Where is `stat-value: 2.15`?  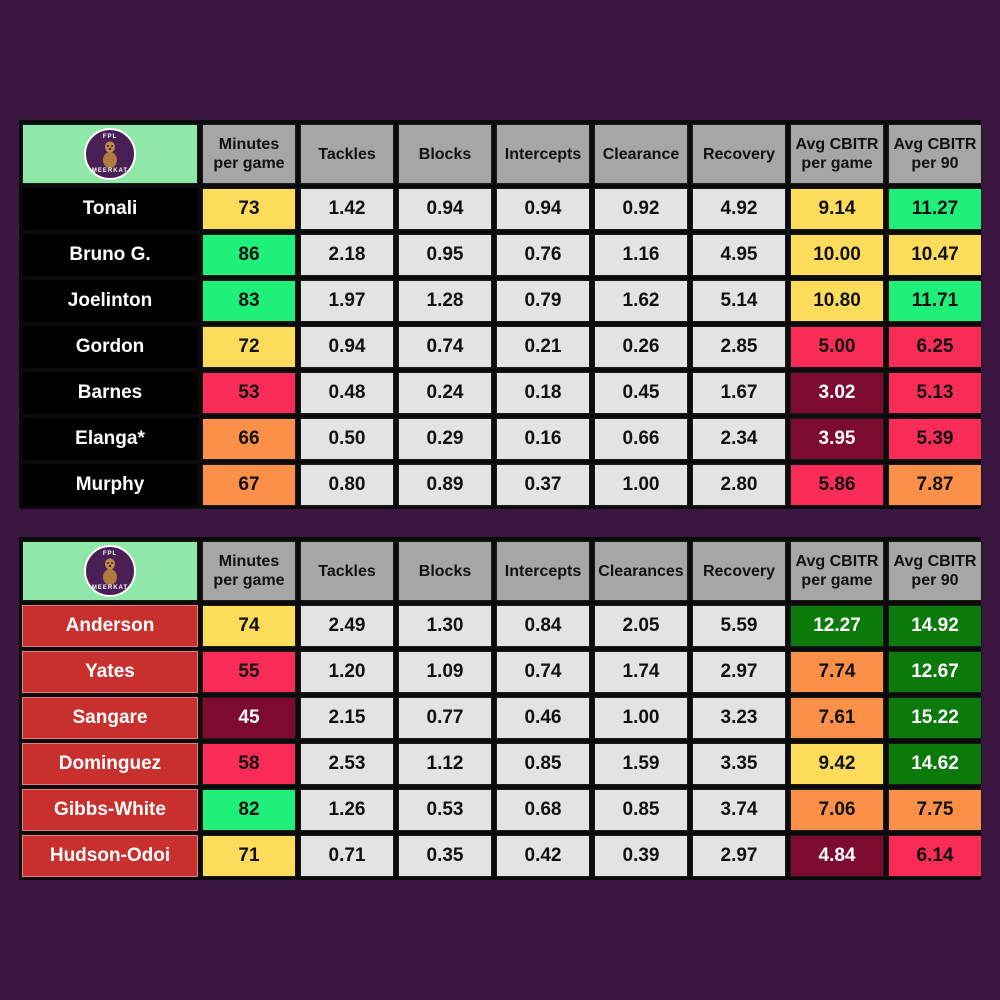 stat-value: 2.15 is located at coordinates (347, 718).